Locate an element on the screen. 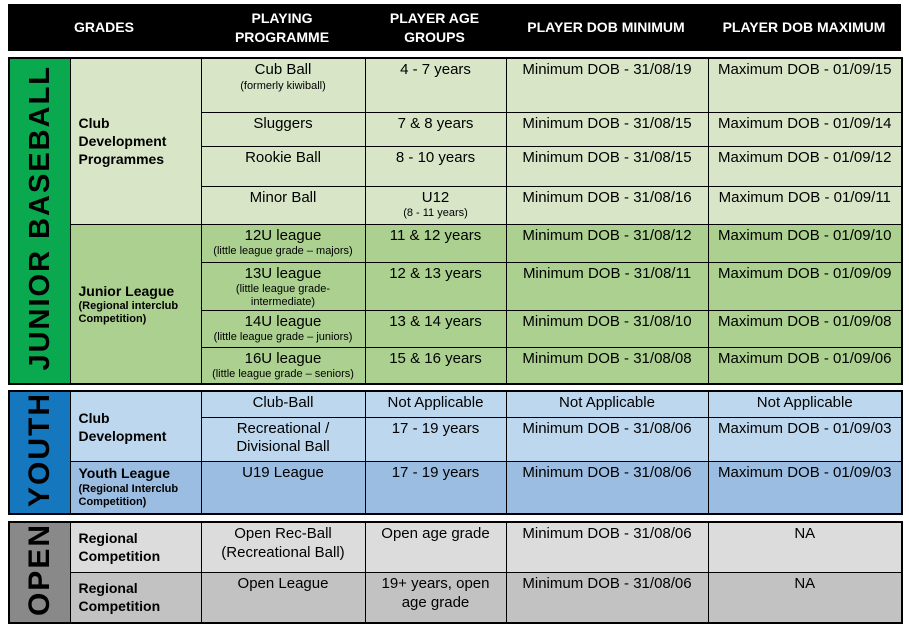 The height and width of the screenshot is (624, 909). age-label: 17 - 19 years is located at coordinates (435, 473).